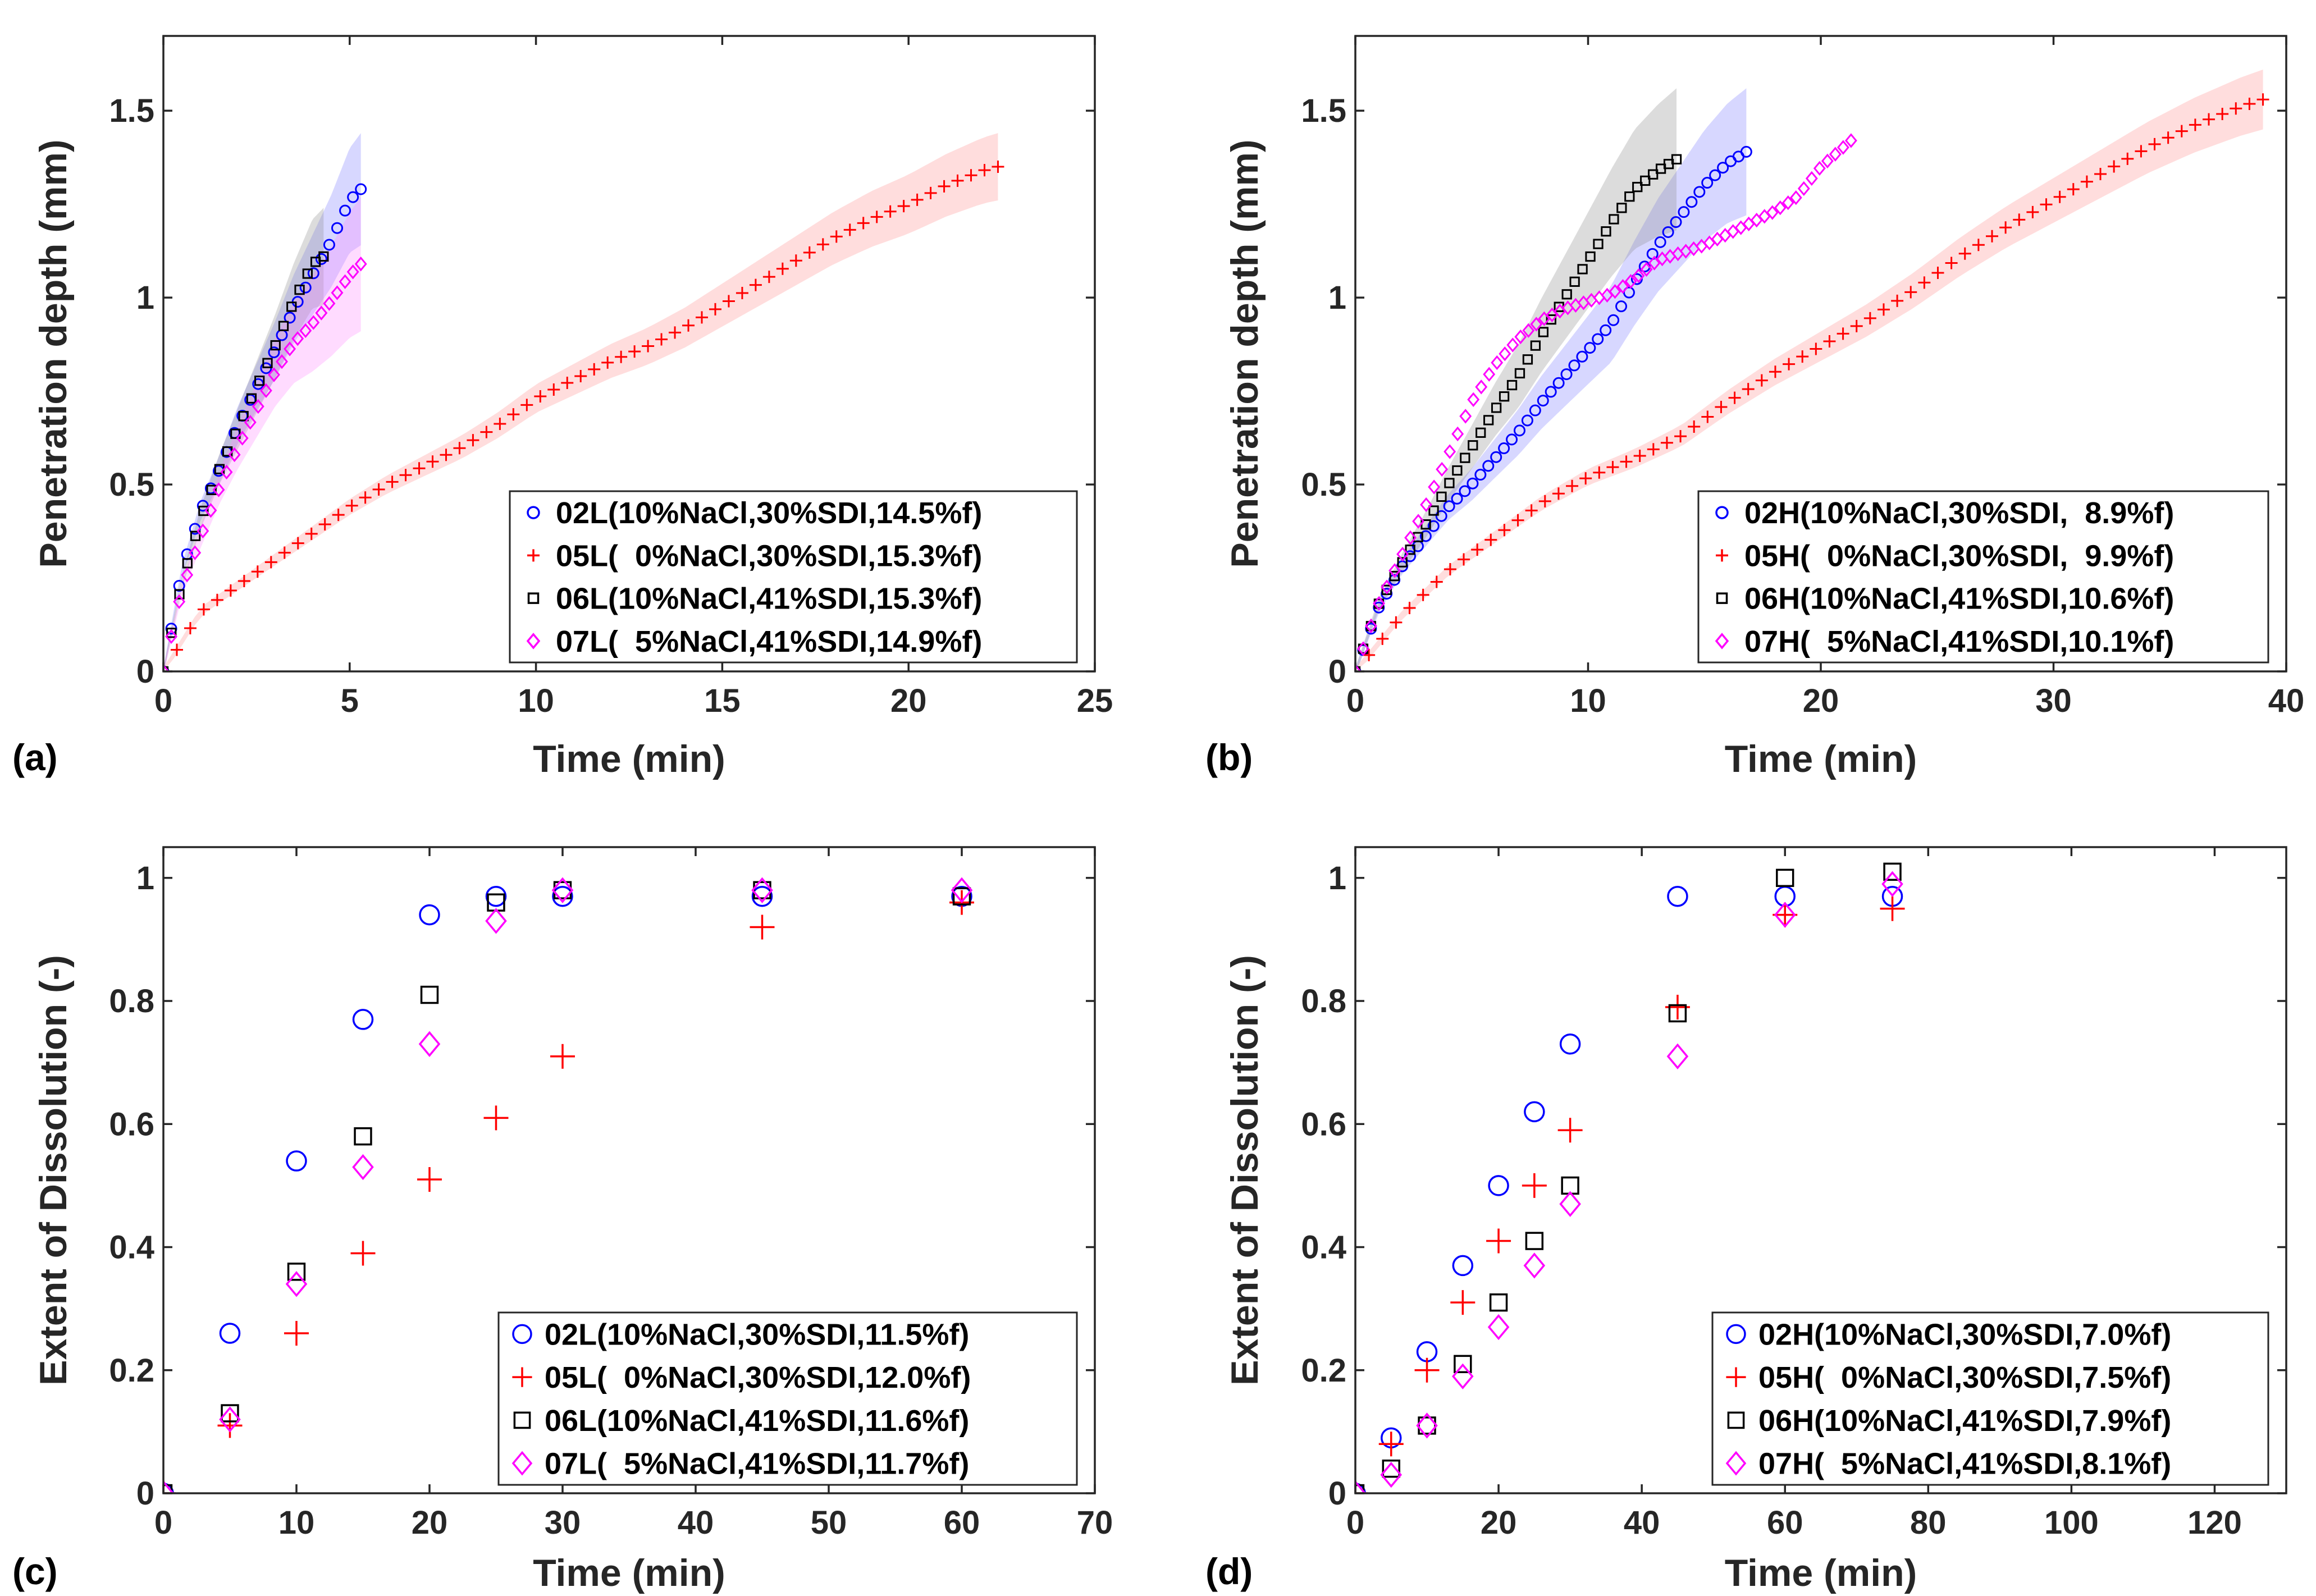 This screenshot has height=1596, width=2316. I want to click on band-02H, so click(1551, 379).